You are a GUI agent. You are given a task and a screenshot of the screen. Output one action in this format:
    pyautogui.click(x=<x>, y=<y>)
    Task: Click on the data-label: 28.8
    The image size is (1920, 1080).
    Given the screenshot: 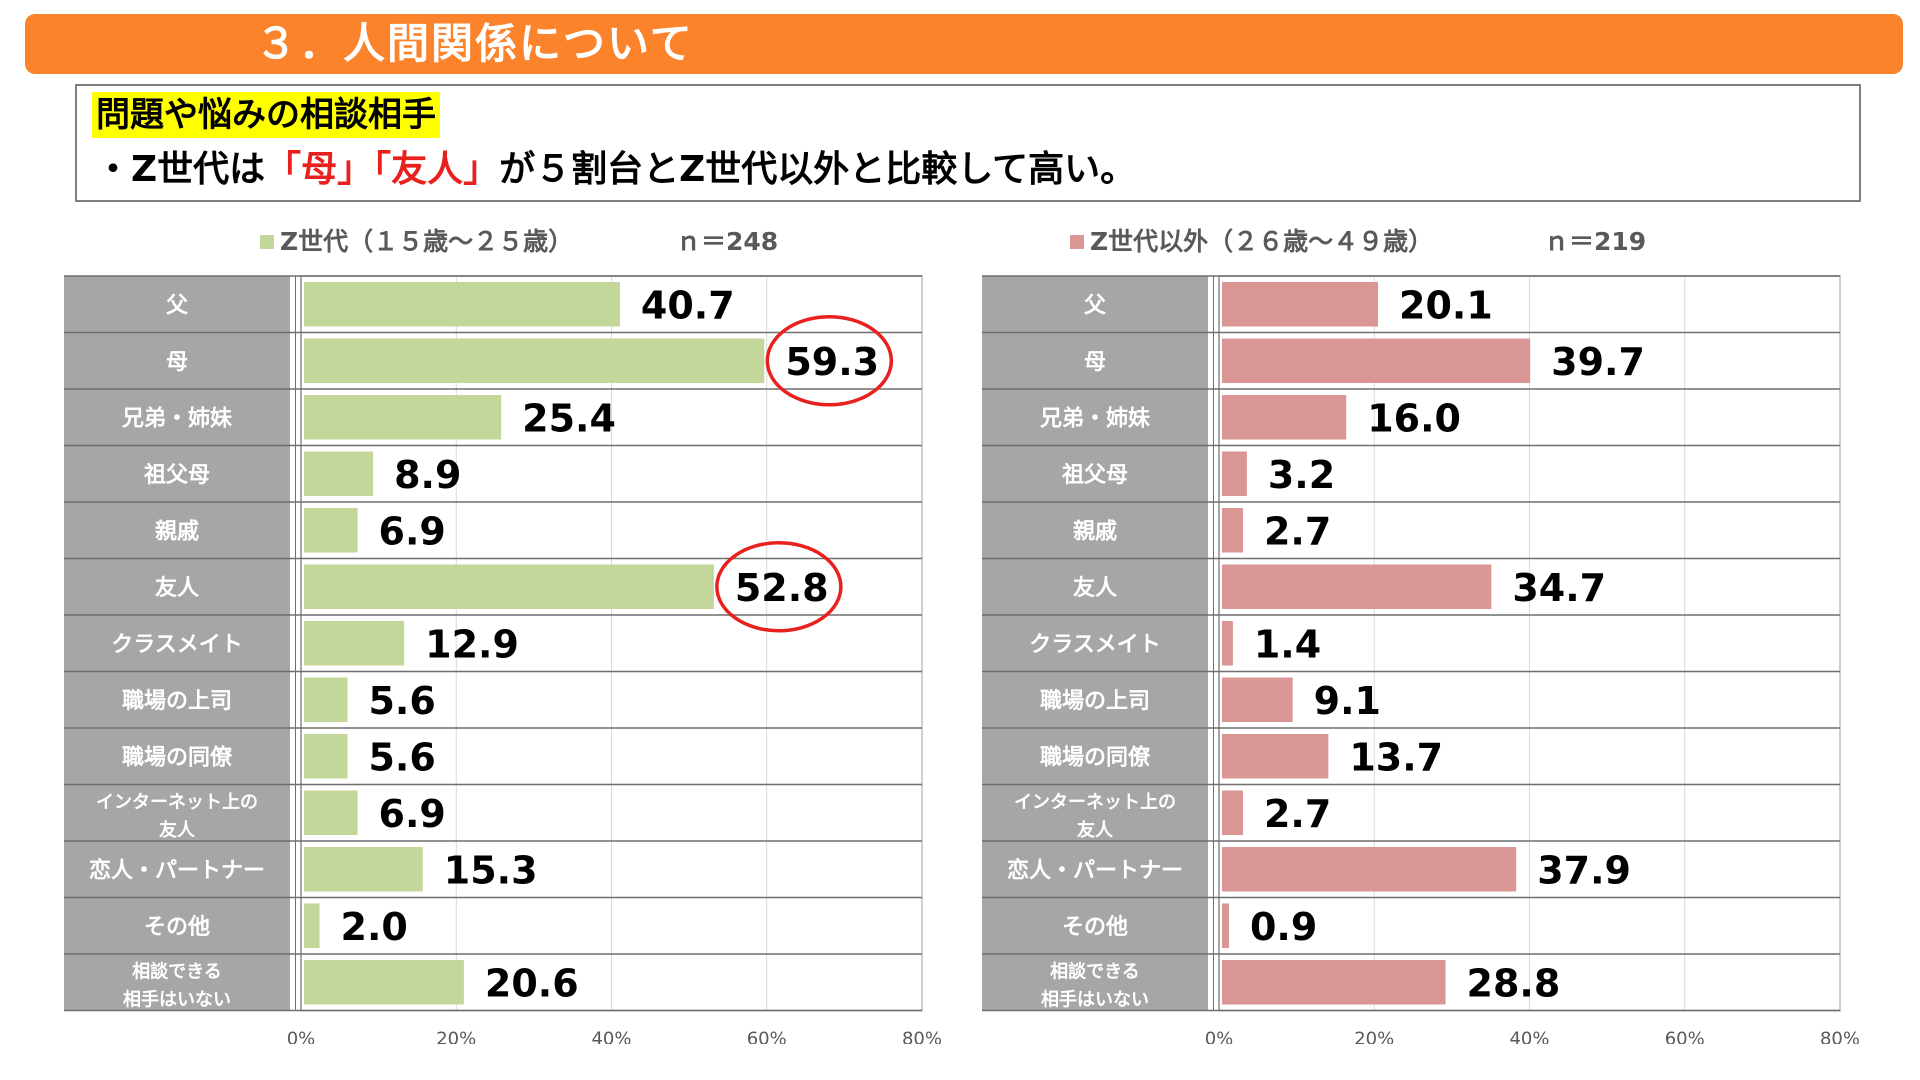 What is the action you would take?
    pyautogui.click(x=1514, y=983)
    